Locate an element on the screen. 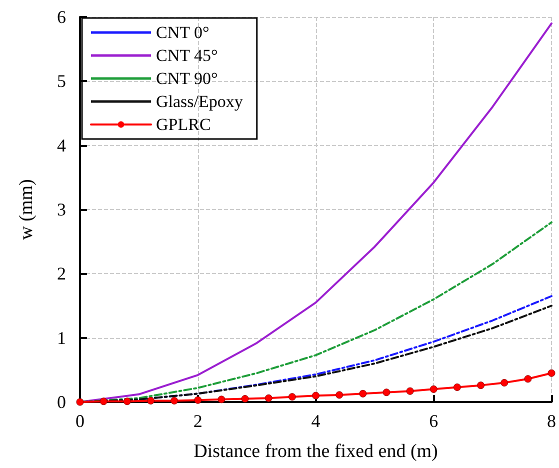 This screenshot has width=559, height=468. y-tick-label: 1 is located at coordinates (61, 338).